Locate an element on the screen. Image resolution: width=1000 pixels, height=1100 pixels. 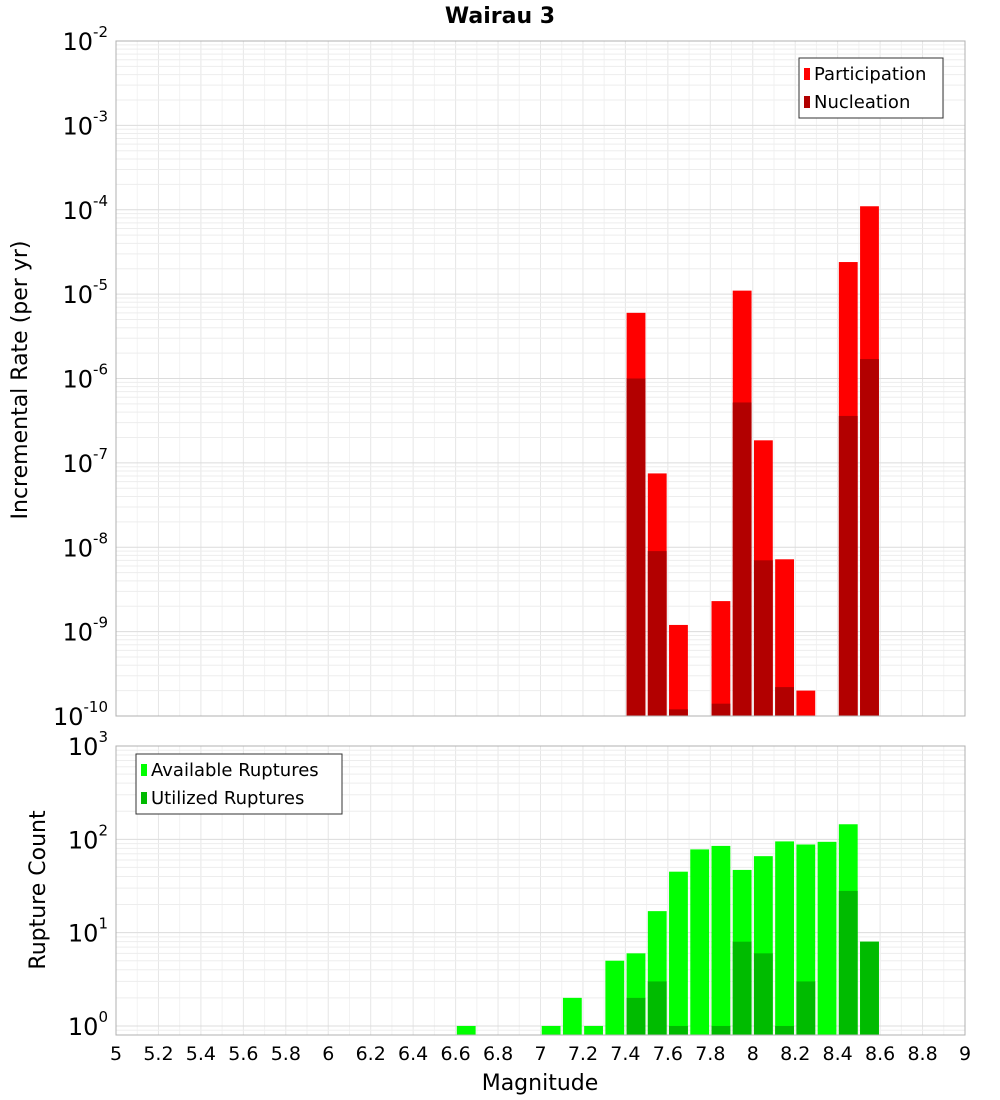
y-tick-label: 10⁻⁵ is located at coordinates (85, 292).